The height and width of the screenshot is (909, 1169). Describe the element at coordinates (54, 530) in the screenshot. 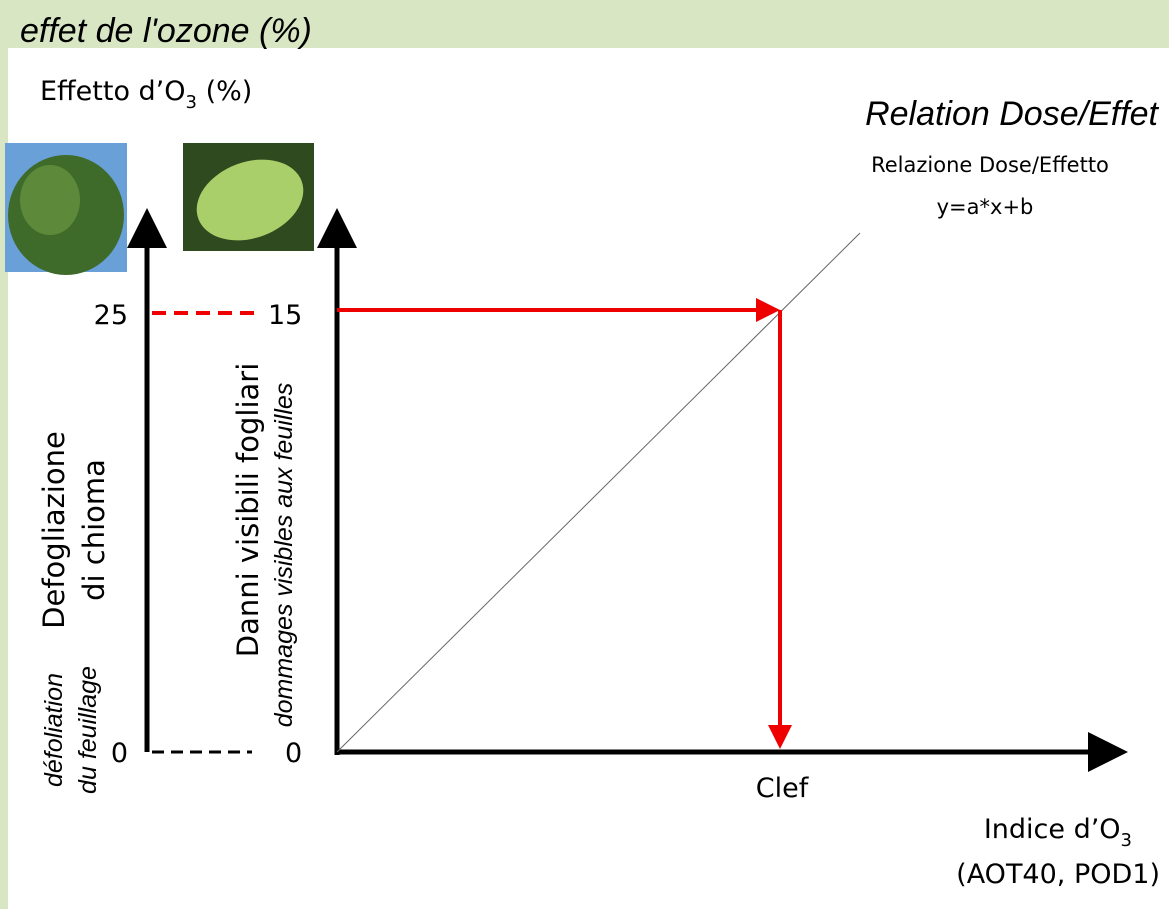

I see `left-axis-label-1: Defogliazione` at that location.